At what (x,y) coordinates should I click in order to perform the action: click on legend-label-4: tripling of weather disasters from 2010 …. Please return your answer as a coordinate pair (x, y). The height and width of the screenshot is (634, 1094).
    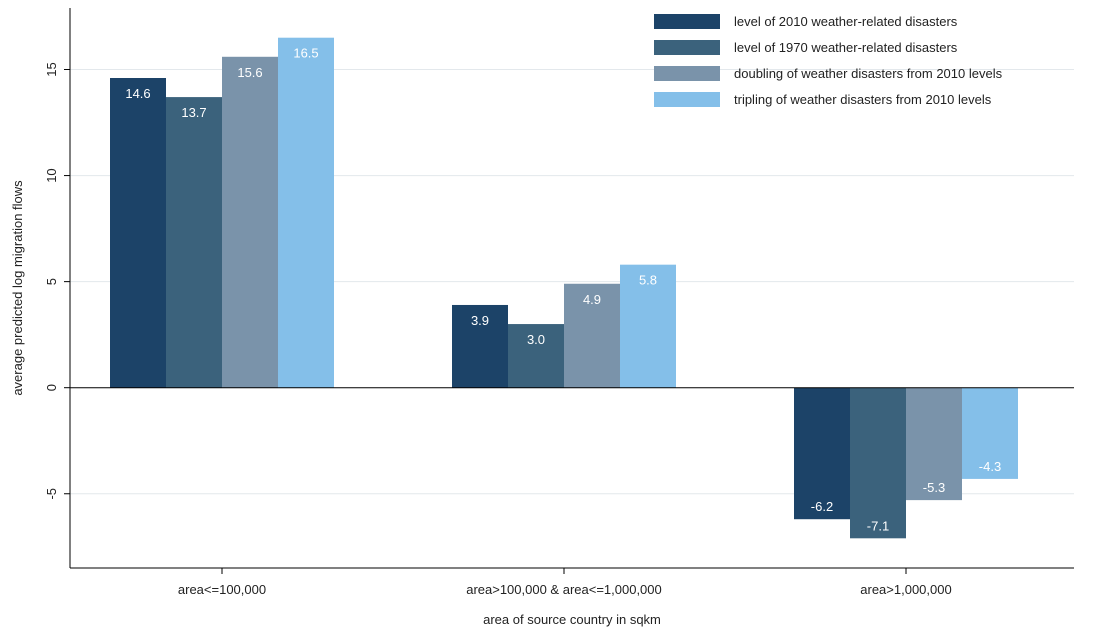
    Looking at the image, I should click on (863, 99).